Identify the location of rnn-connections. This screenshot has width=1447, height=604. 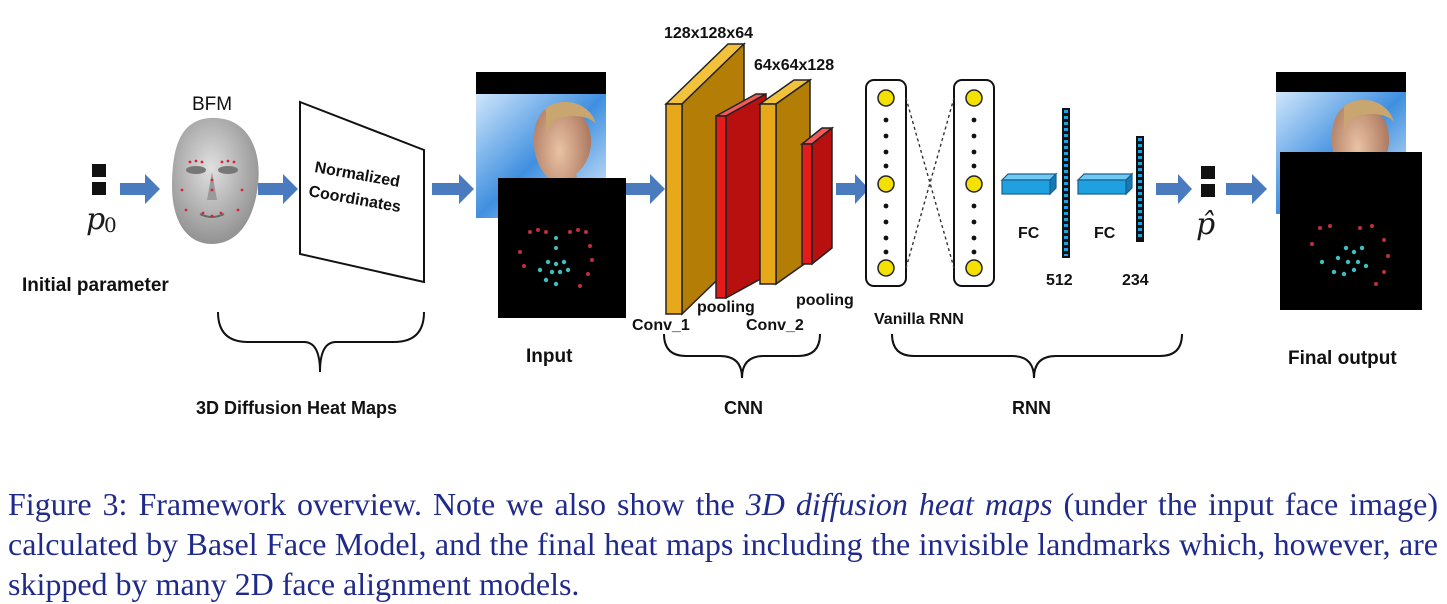
(930, 183).